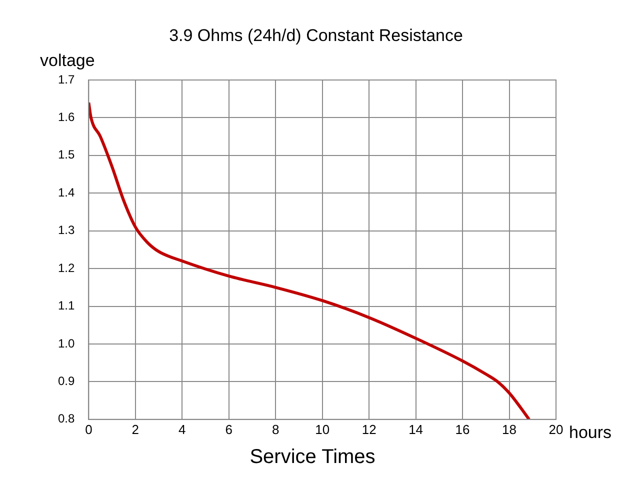 Image resolution: width=632 pixels, height=497 pixels. I want to click on y-tick-label: 1.0, so click(66, 343).